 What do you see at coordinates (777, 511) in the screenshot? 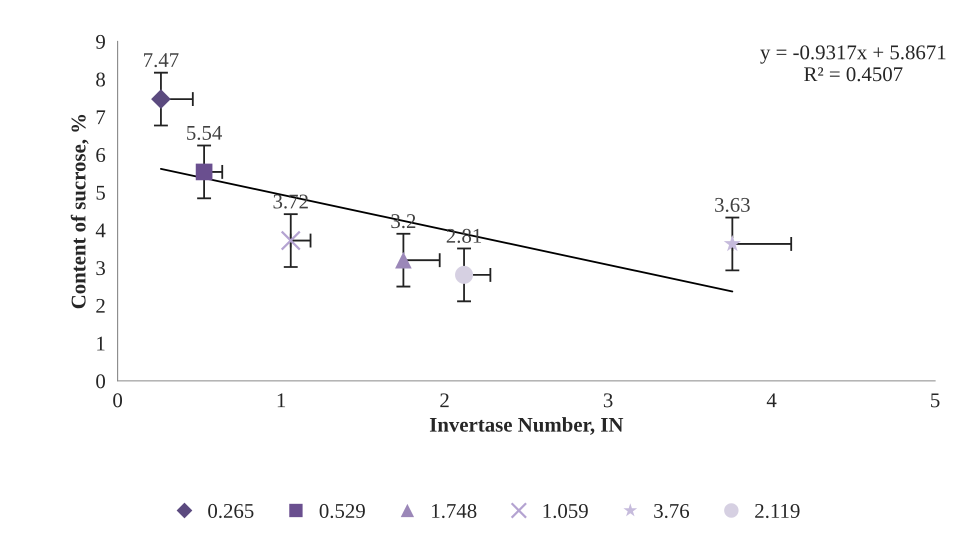
I see `legend-label: 2.119` at bounding box center [777, 511].